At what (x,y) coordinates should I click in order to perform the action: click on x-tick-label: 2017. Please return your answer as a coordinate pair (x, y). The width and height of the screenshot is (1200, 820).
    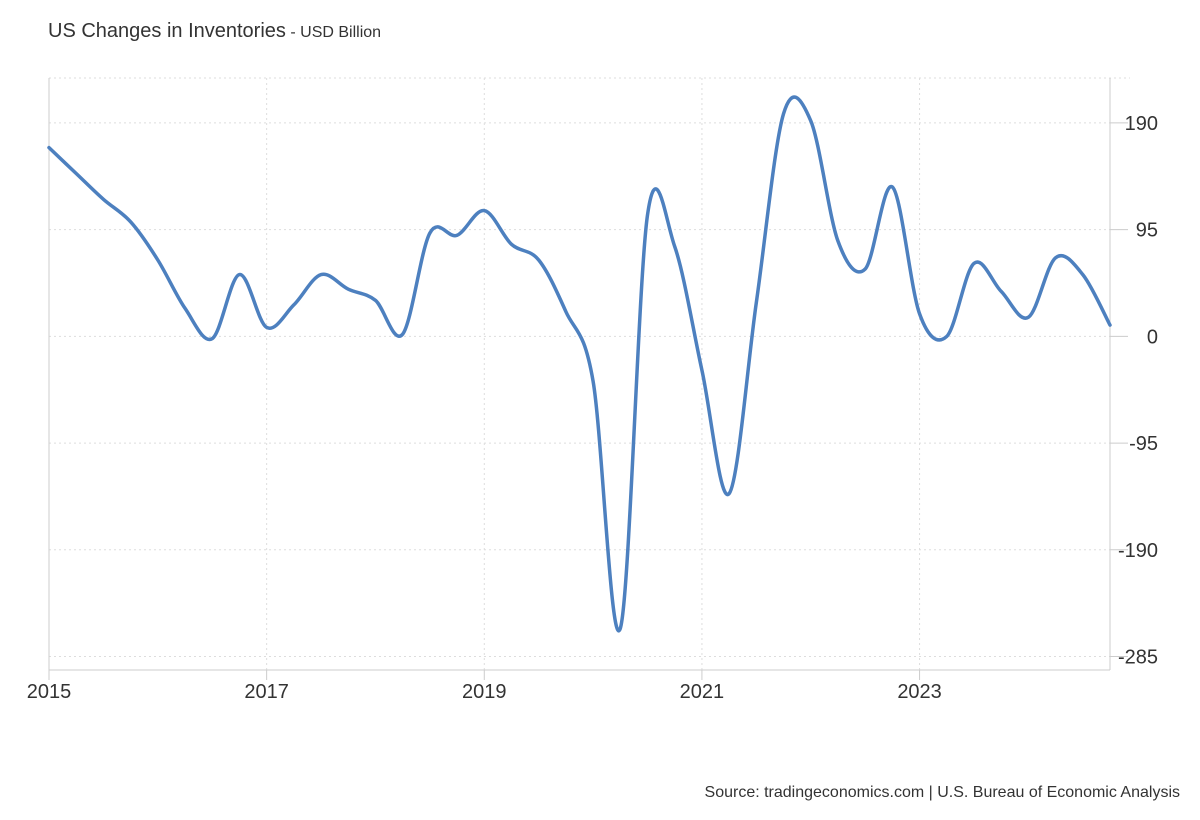
    Looking at the image, I should click on (266, 692).